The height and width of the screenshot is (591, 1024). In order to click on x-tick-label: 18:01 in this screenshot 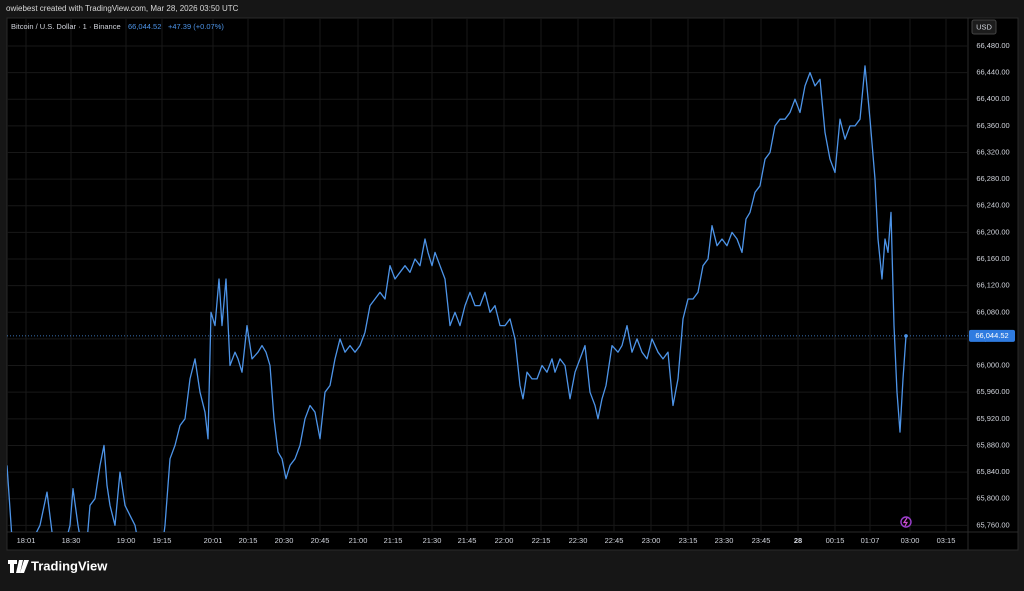, I will do `click(26, 540)`.